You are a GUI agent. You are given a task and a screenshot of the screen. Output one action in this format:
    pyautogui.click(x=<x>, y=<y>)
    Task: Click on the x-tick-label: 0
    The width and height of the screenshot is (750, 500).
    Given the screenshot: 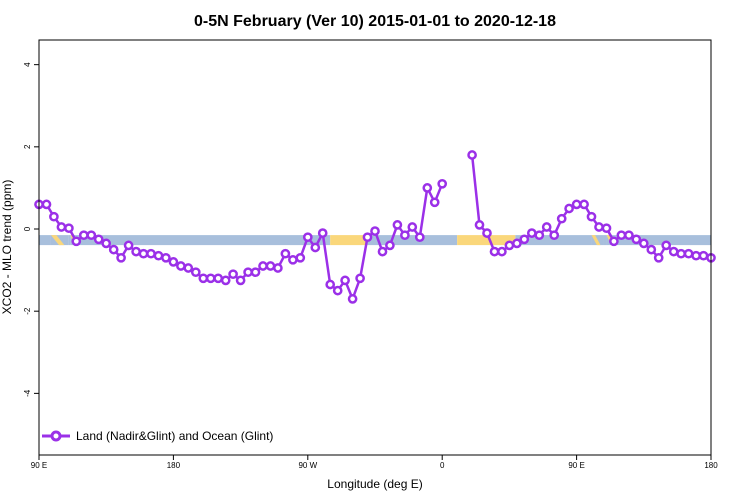 What is the action you would take?
    pyautogui.click(x=442, y=465)
    